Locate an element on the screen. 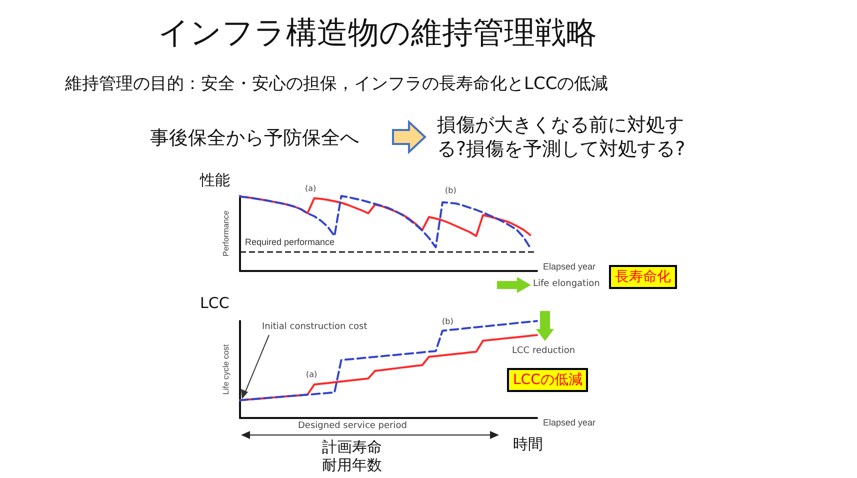 This screenshot has width=857, height=478. text: 長寿命化 is located at coordinates (643, 277).